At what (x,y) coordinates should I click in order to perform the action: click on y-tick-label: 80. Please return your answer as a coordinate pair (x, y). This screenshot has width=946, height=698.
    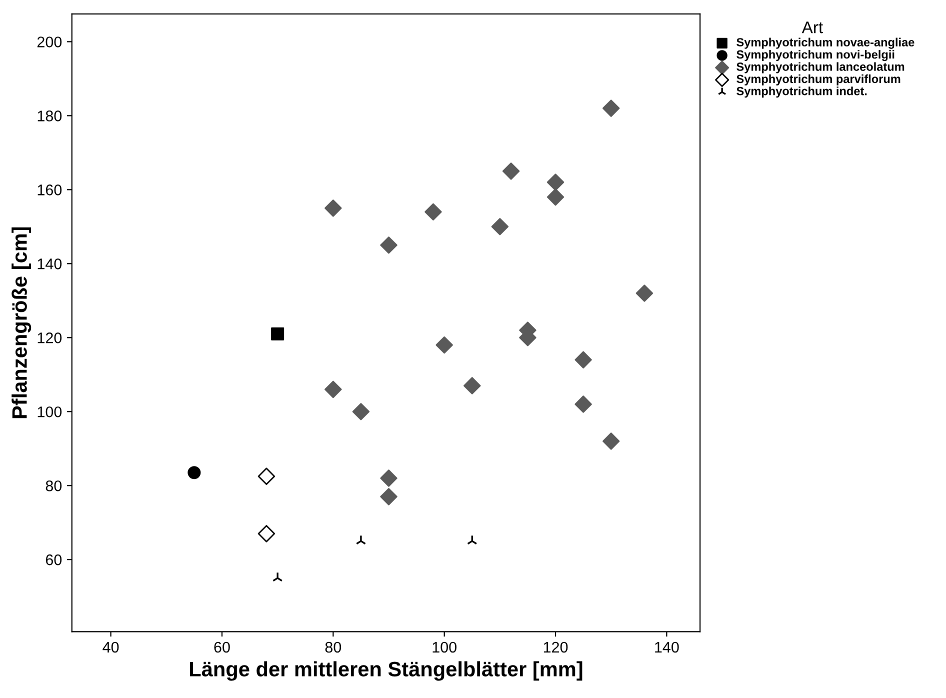
    Looking at the image, I should click on (54, 486).